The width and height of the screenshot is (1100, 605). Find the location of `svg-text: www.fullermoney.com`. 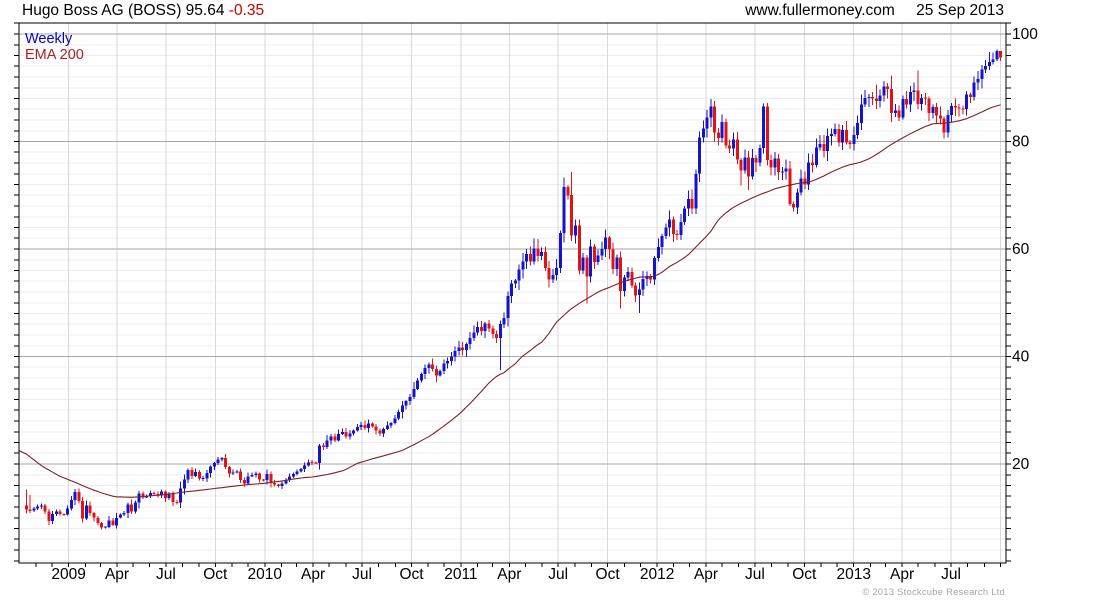

svg-text: www.fullermoney.com is located at coordinates (819, 10).